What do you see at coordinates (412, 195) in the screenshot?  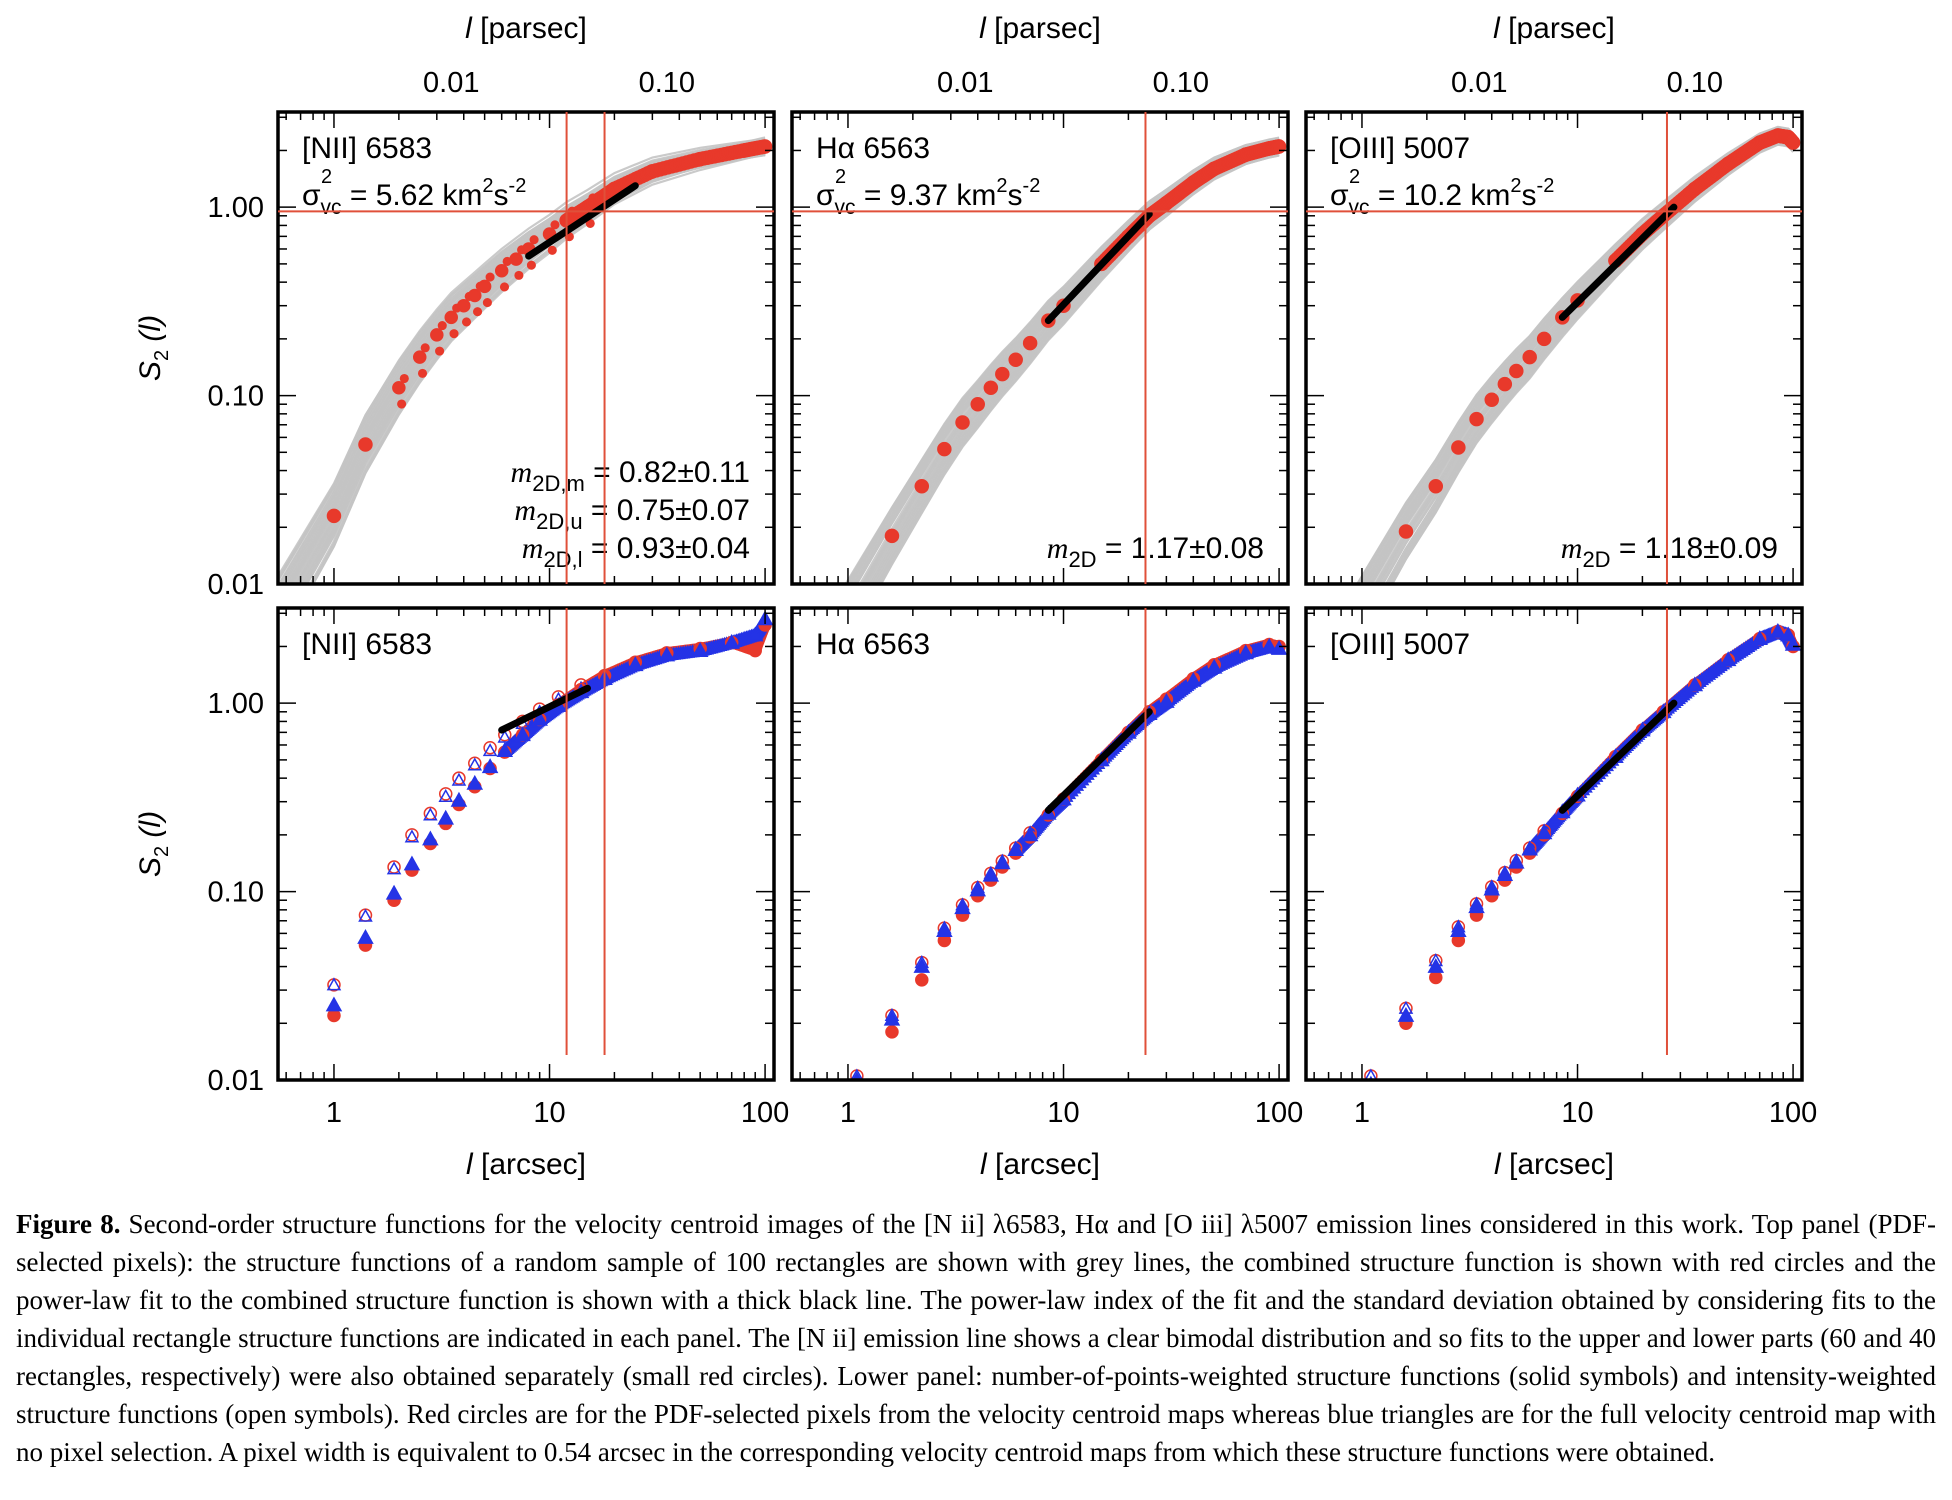 I see `sigma-value: = 5.62 km` at bounding box center [412, 195].